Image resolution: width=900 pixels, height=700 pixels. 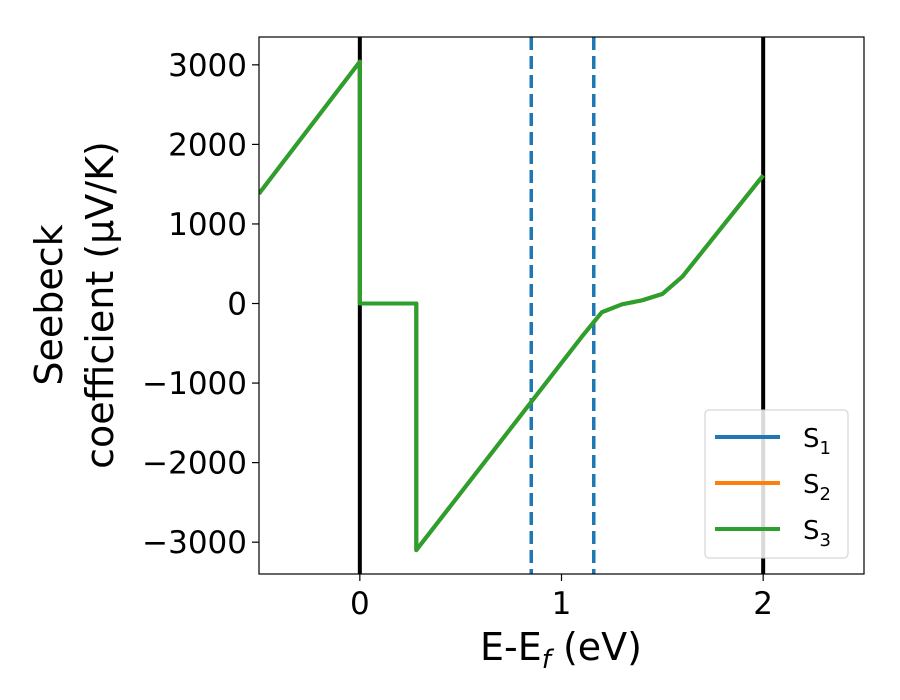 What do you see at coordinates (763, 604) in the screenshot?
I see `x-tick-label: 2` at bounding box center [763, 604].